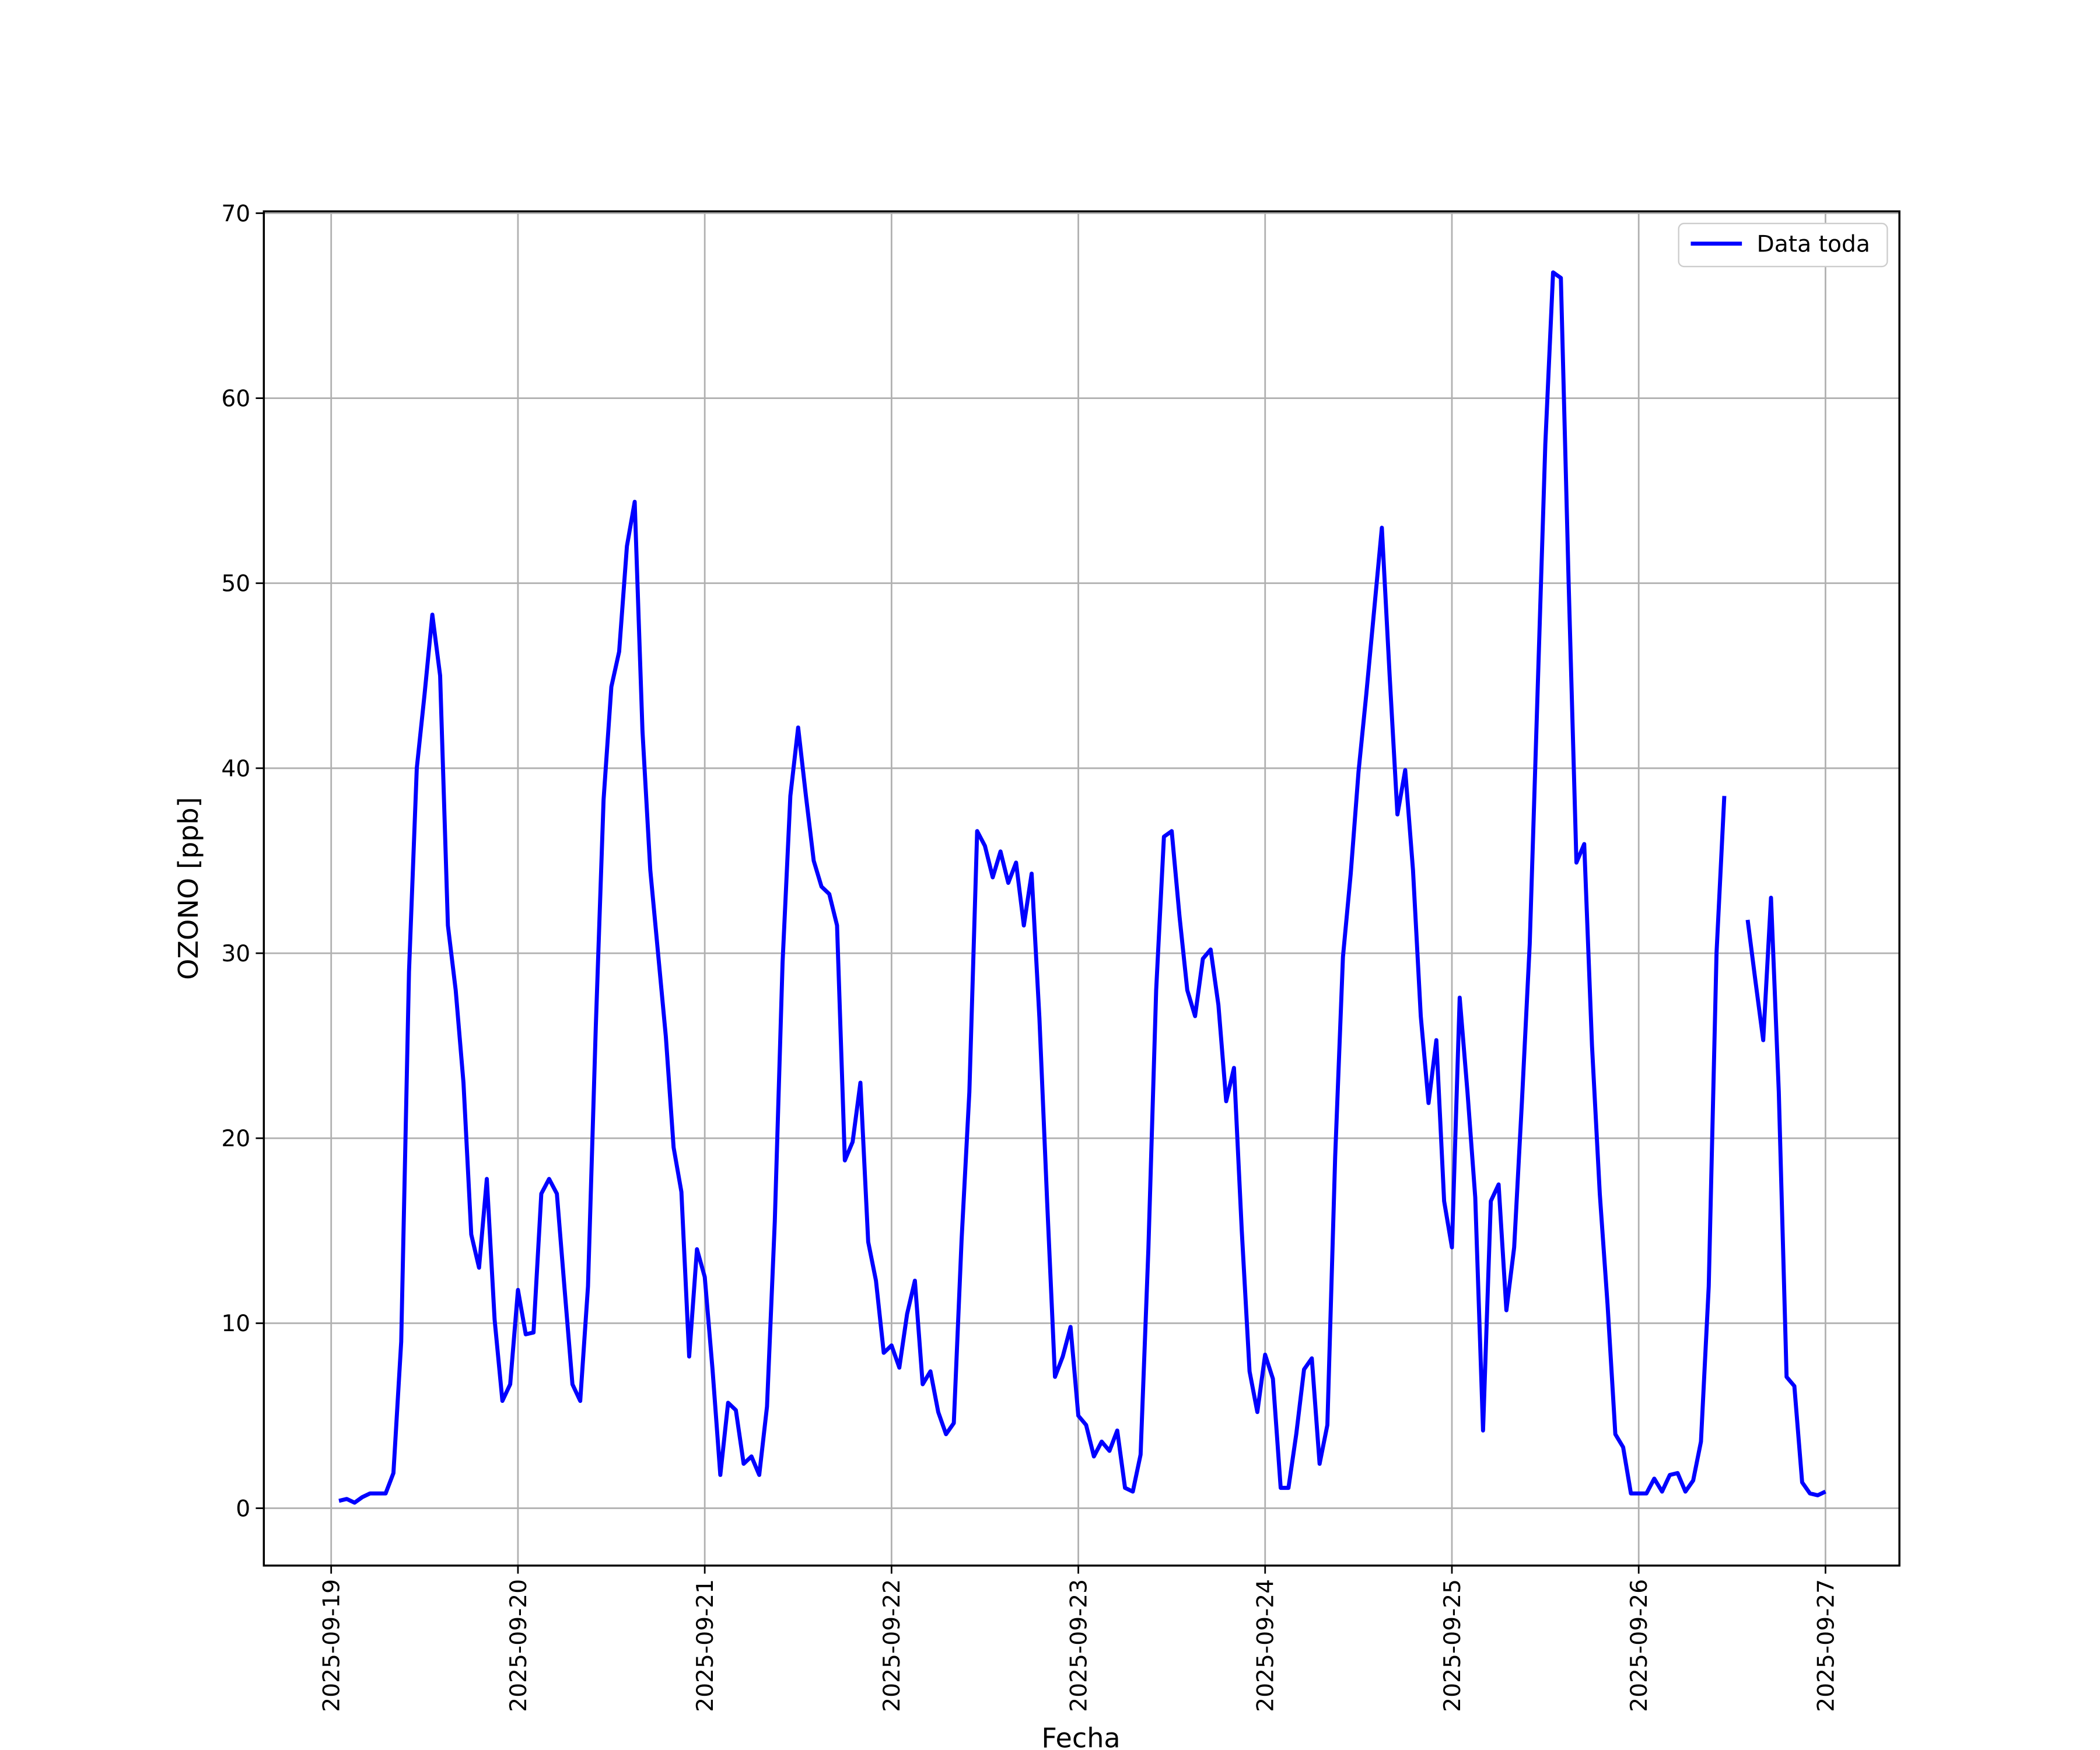  What do you see at coordinates (519, 1645) in the screenshot?
I see `x-tick-label: 2025-09-20` at bounding box center [519, 1645].